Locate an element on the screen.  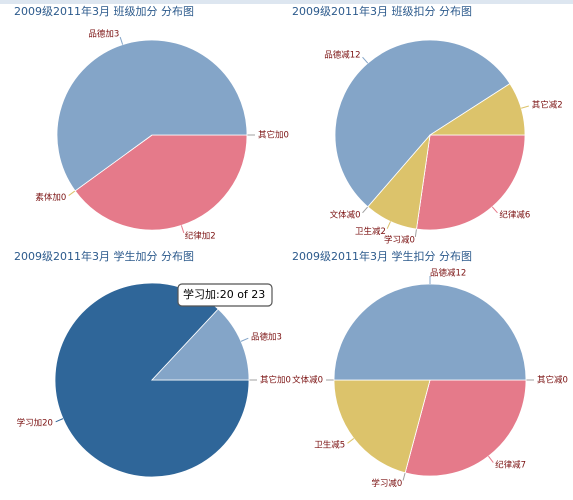
chart-title: 2009级2011年3月 班级加分 分布图 is located at coordinates (104, 11).